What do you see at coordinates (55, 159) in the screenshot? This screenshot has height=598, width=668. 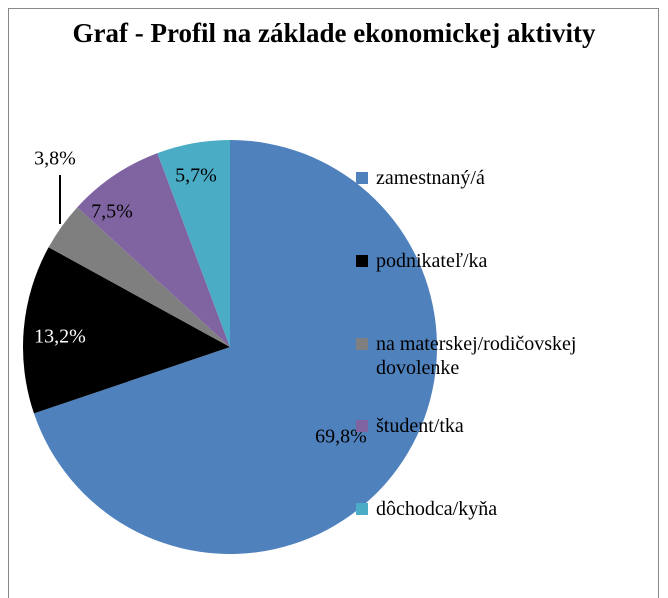 I see `data-label: 3,8%` at bounding box center [55, 159].